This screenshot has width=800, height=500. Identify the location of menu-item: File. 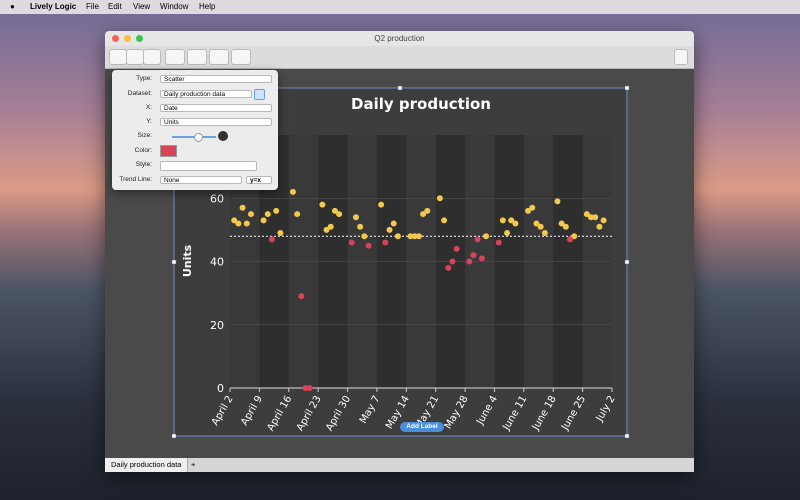
(92, 6).